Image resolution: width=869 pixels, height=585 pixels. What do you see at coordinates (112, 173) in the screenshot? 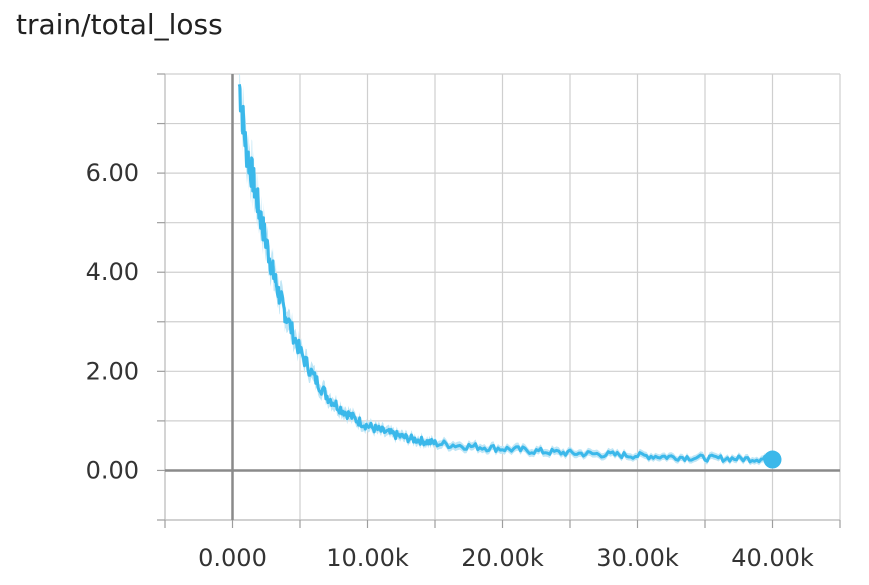
I see `y-tick-label: 6.00` at bounding box center [112, 173].